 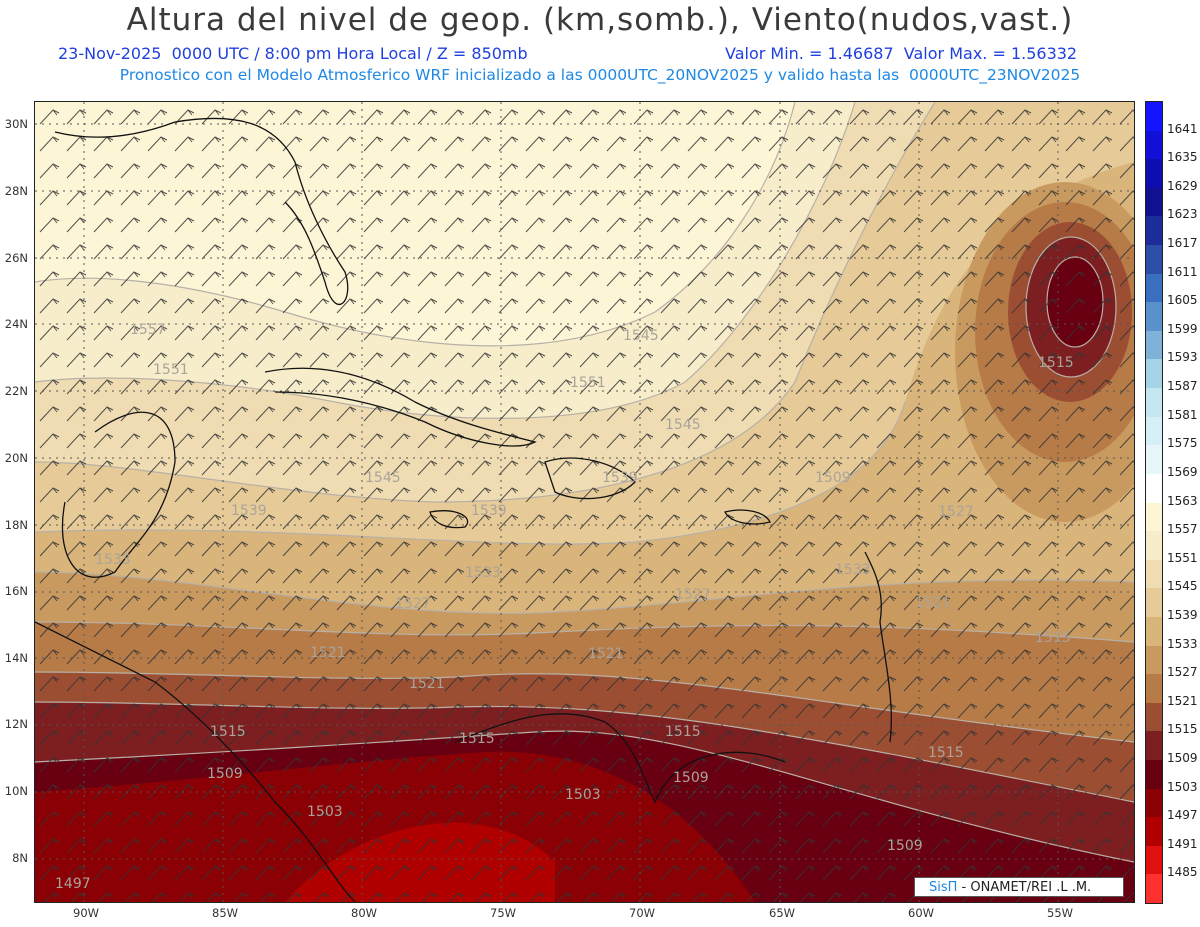 I want to click on credit-org: - ONAMET/REI .L .M., so click(x=1024, y=887).